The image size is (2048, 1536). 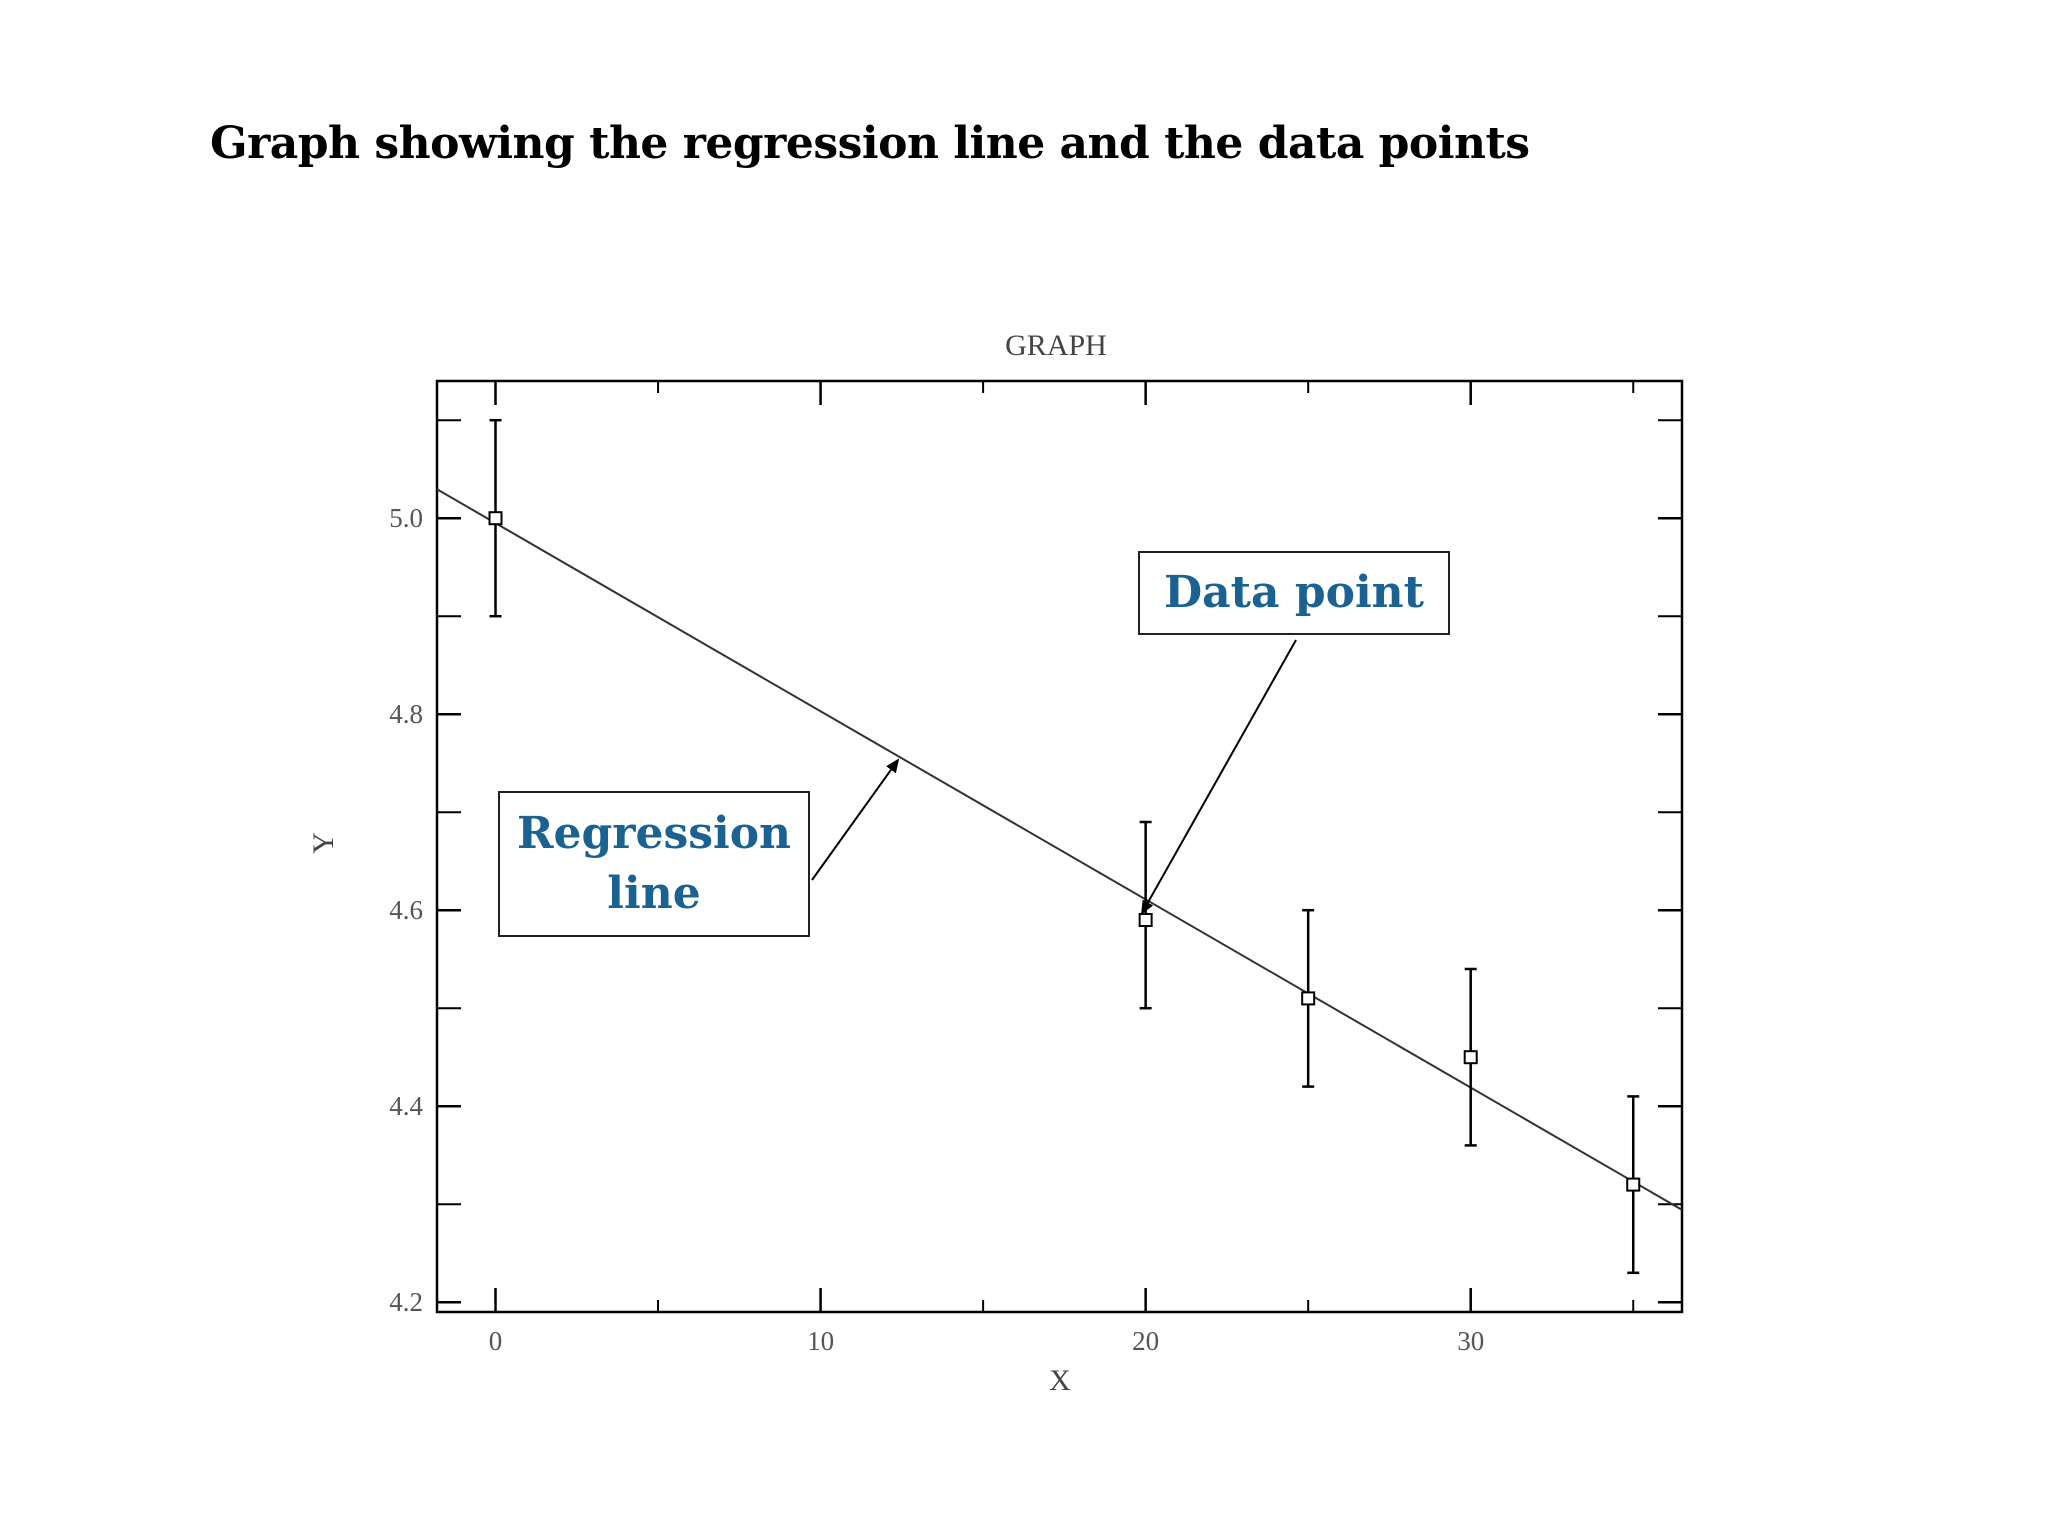 What do you see at coordinates (406, 518) in the screenshot?
I see `y-tick-label: 5.0` at bounding box center [406, 518].